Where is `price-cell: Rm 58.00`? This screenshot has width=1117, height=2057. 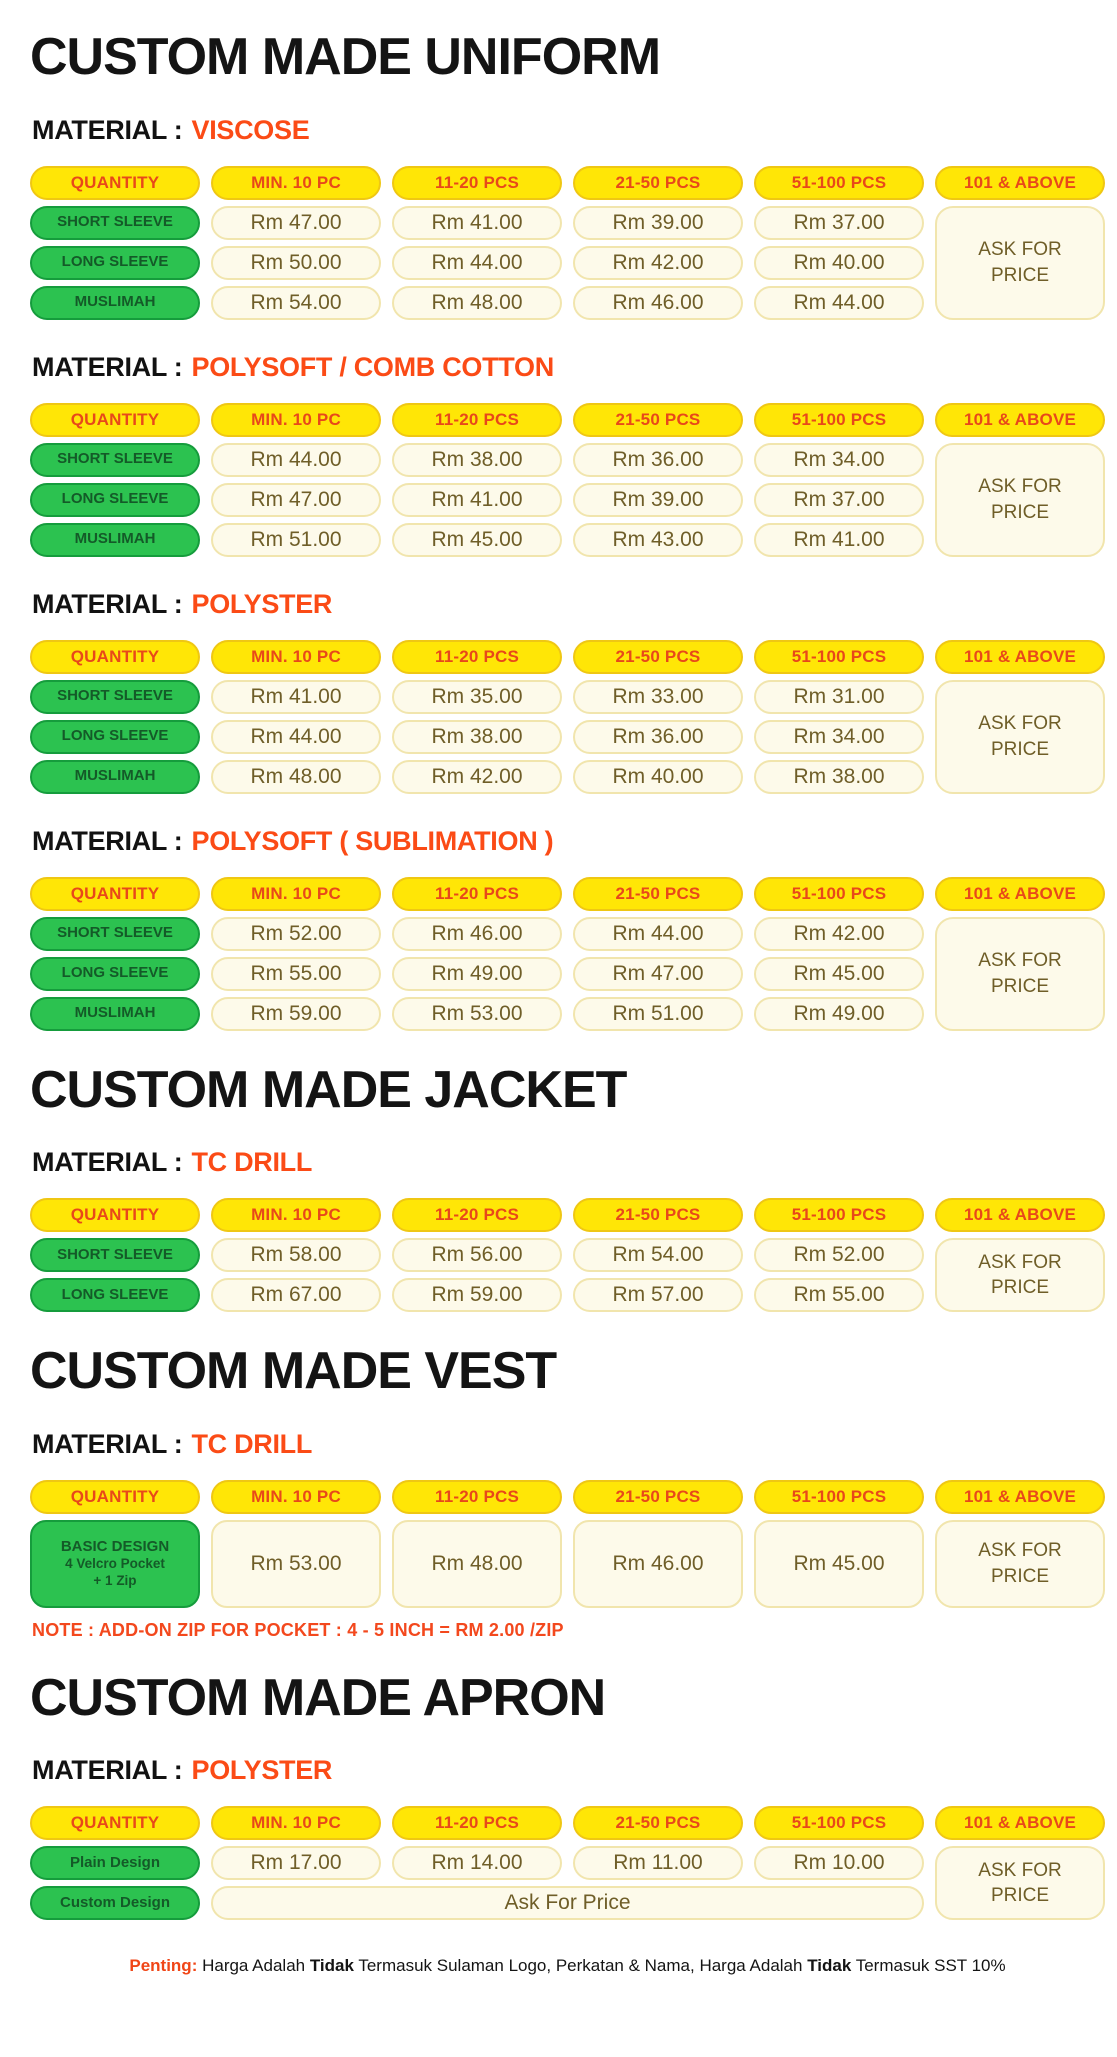 price-cell: Rm 58.00 is located at coordinates (296, 1255).